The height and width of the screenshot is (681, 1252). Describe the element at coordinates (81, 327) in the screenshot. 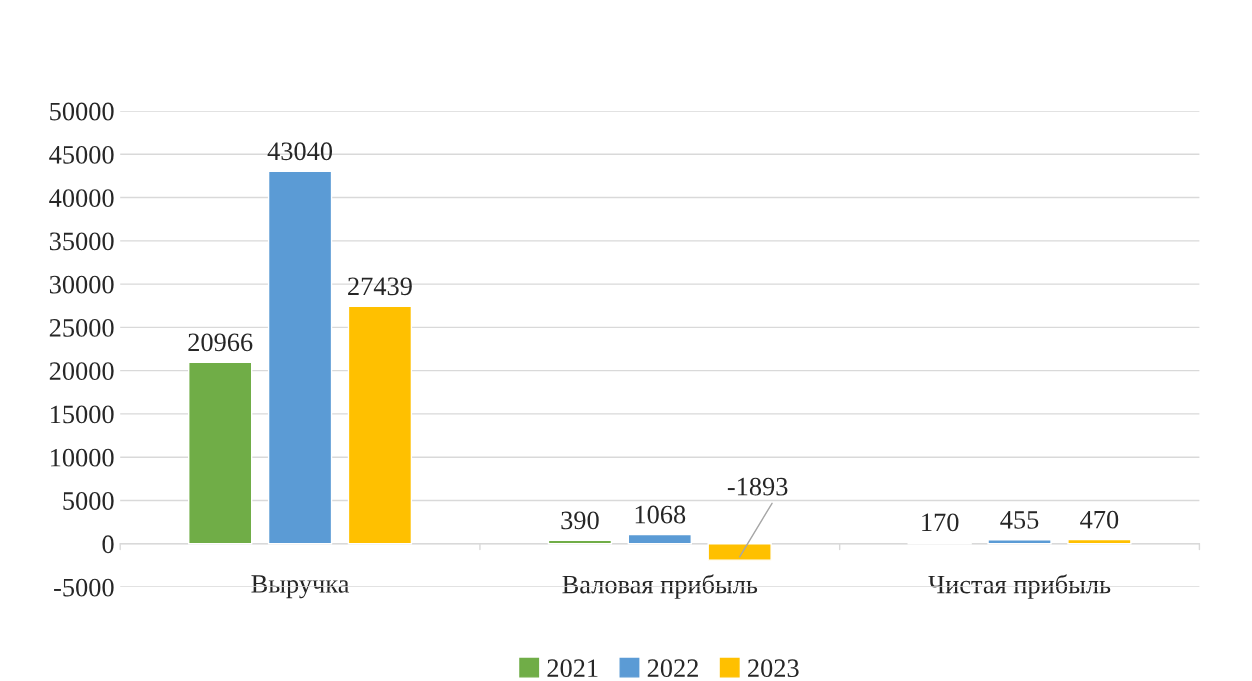

I see `y-tick-label: 25000` at that location.